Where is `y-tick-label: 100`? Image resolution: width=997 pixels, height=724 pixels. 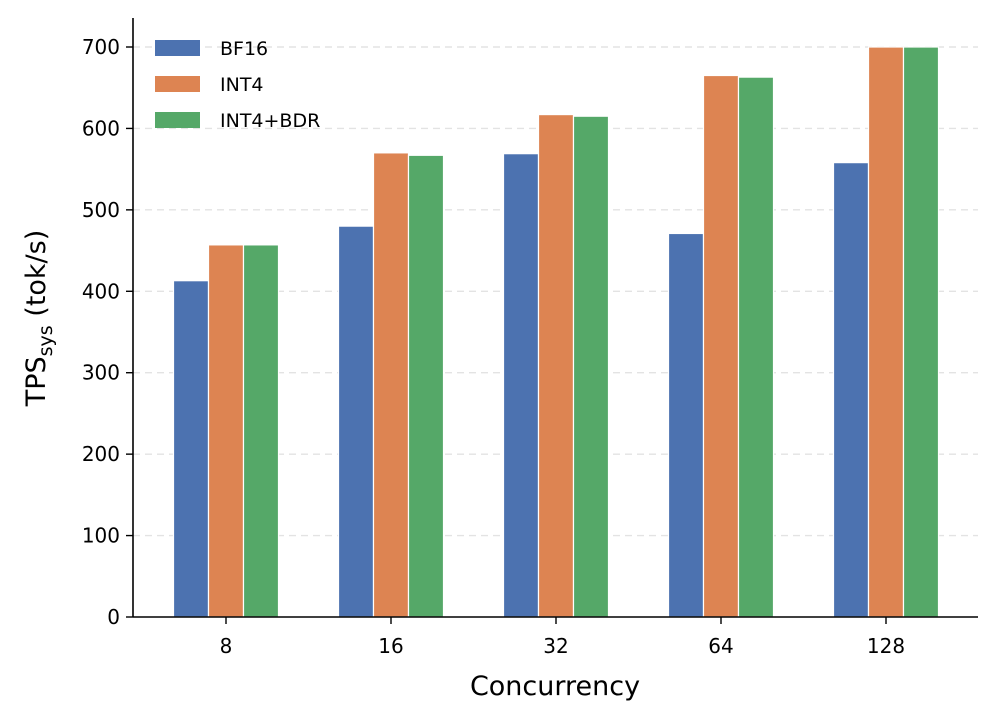 y-tick-label: 100 is located at coordinates (101, 536).